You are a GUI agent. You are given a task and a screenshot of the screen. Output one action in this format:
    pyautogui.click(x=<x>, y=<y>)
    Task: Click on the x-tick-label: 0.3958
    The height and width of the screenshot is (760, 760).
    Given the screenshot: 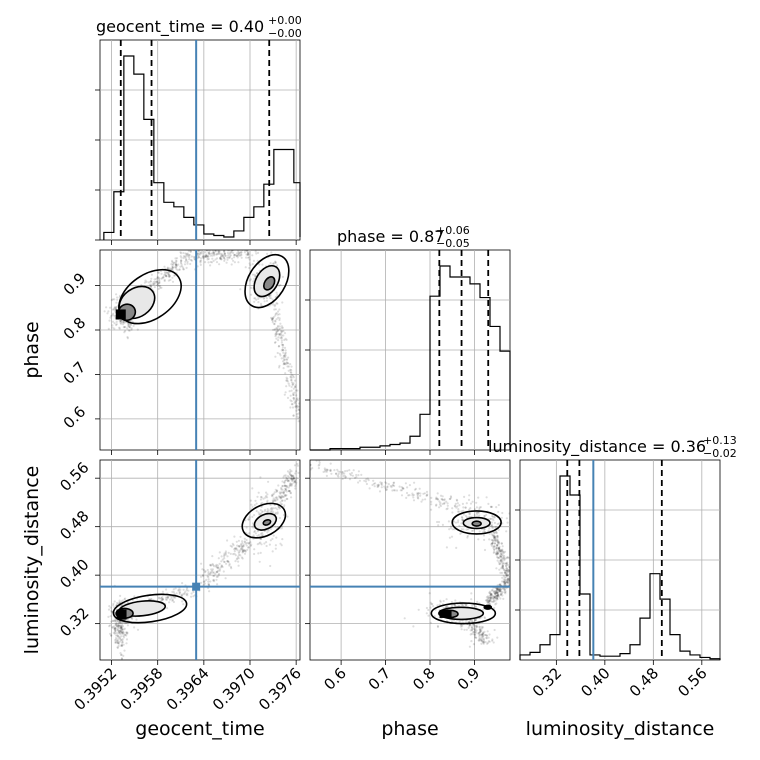 What is the action you would take?
    pyautogui.click(x=142, y=689)
    